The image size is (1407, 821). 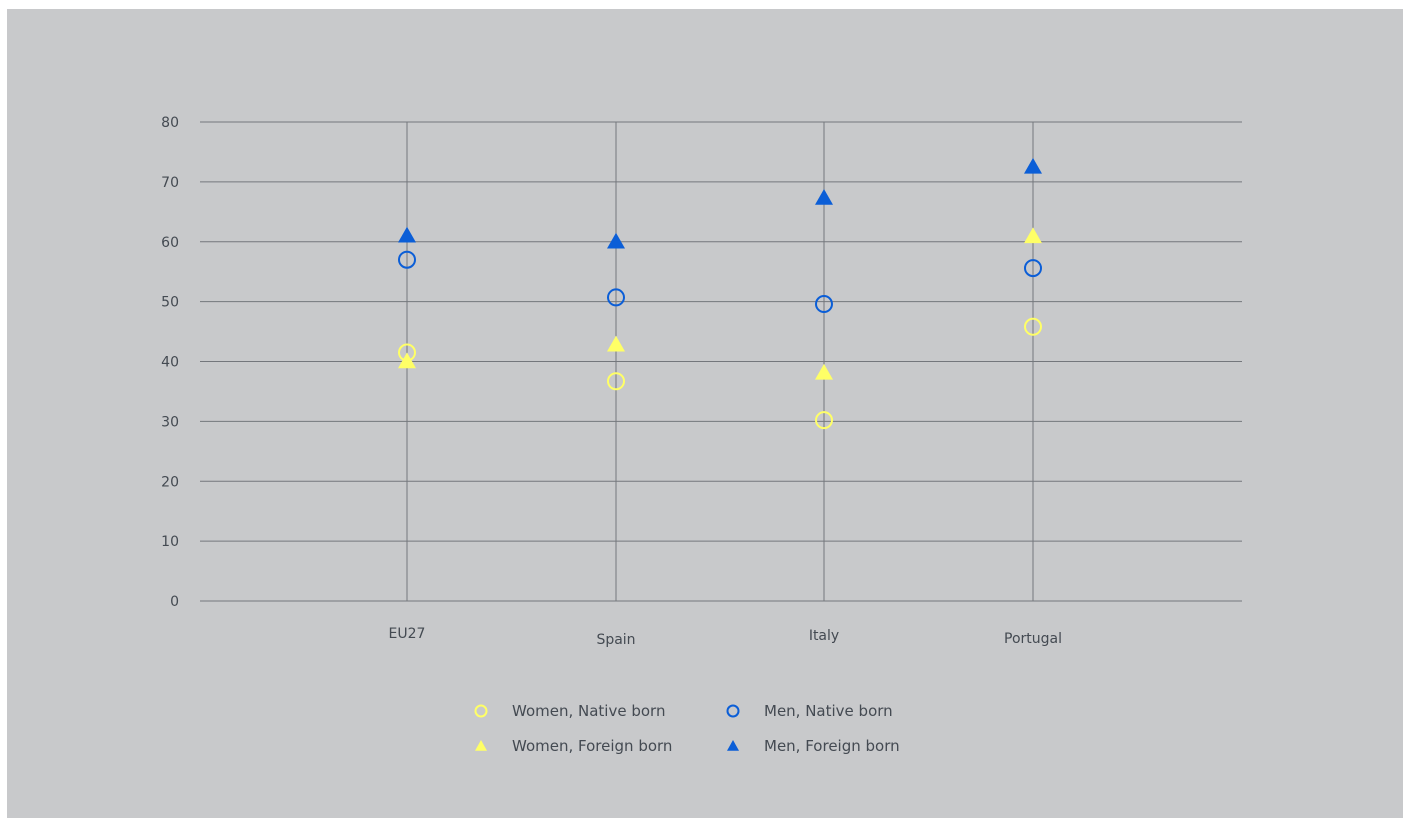 What do you see at coordinates (616, 297) in the screenshot?
I see `point-men-native-born-spain` at bounding box center [616, 297].